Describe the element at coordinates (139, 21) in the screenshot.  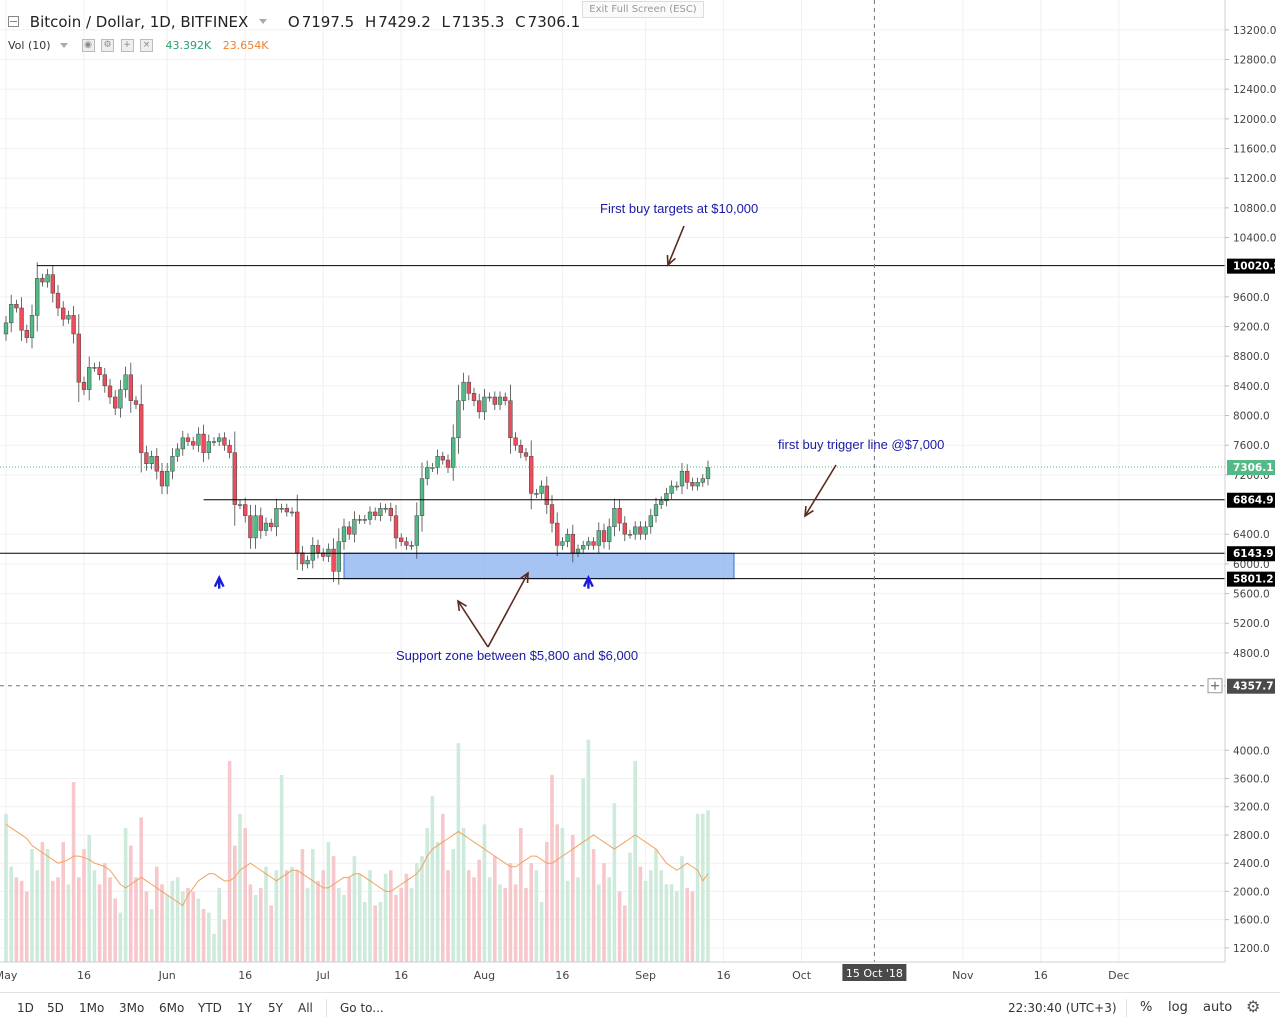
I see `symbol-title: Bitcoin / Dollar, 1D, BITFINEX` at that location.